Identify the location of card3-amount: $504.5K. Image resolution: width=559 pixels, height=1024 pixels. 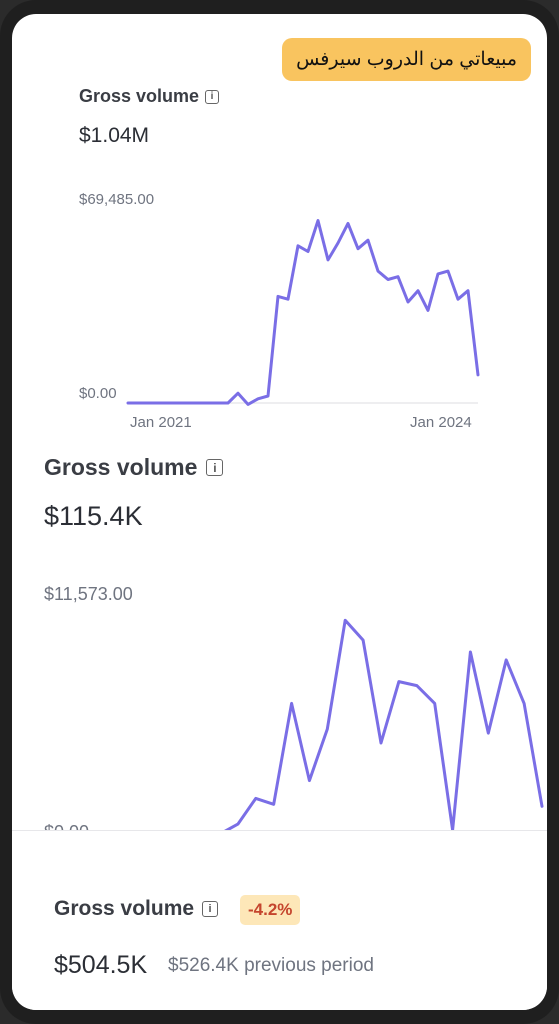
(101, 965).